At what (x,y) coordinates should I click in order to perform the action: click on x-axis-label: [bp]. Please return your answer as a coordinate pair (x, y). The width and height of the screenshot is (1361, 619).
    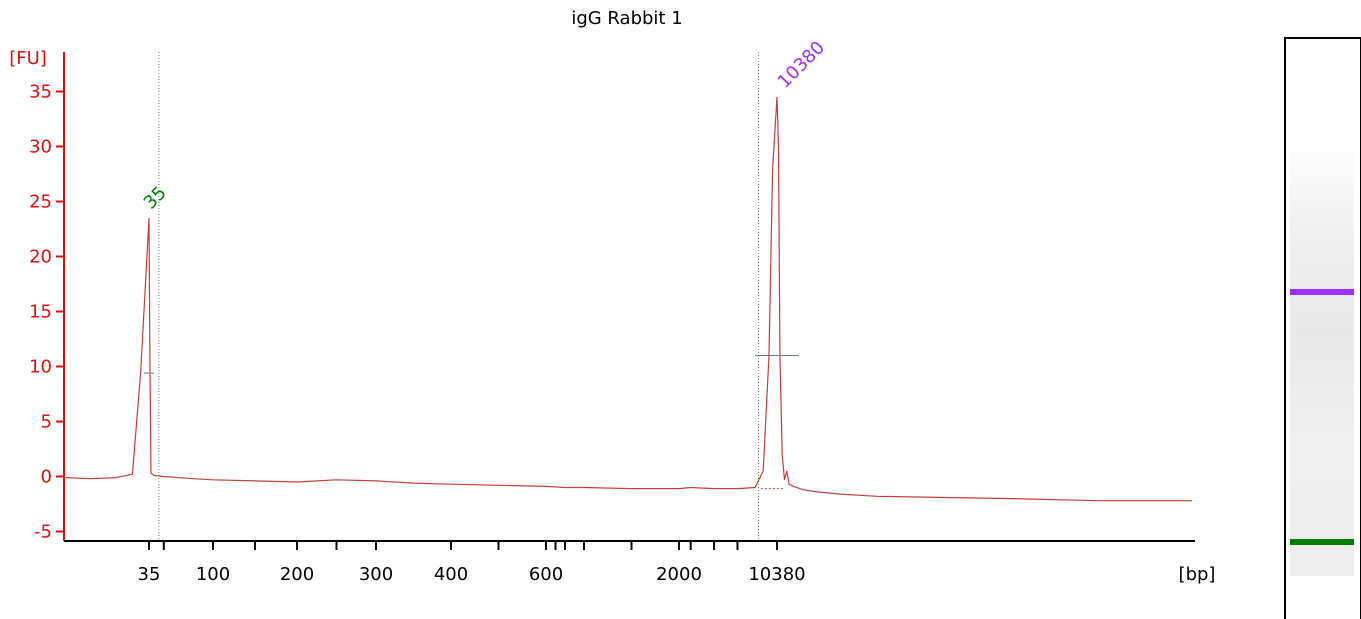
    Looking at the image, I should click on (1197, 574).